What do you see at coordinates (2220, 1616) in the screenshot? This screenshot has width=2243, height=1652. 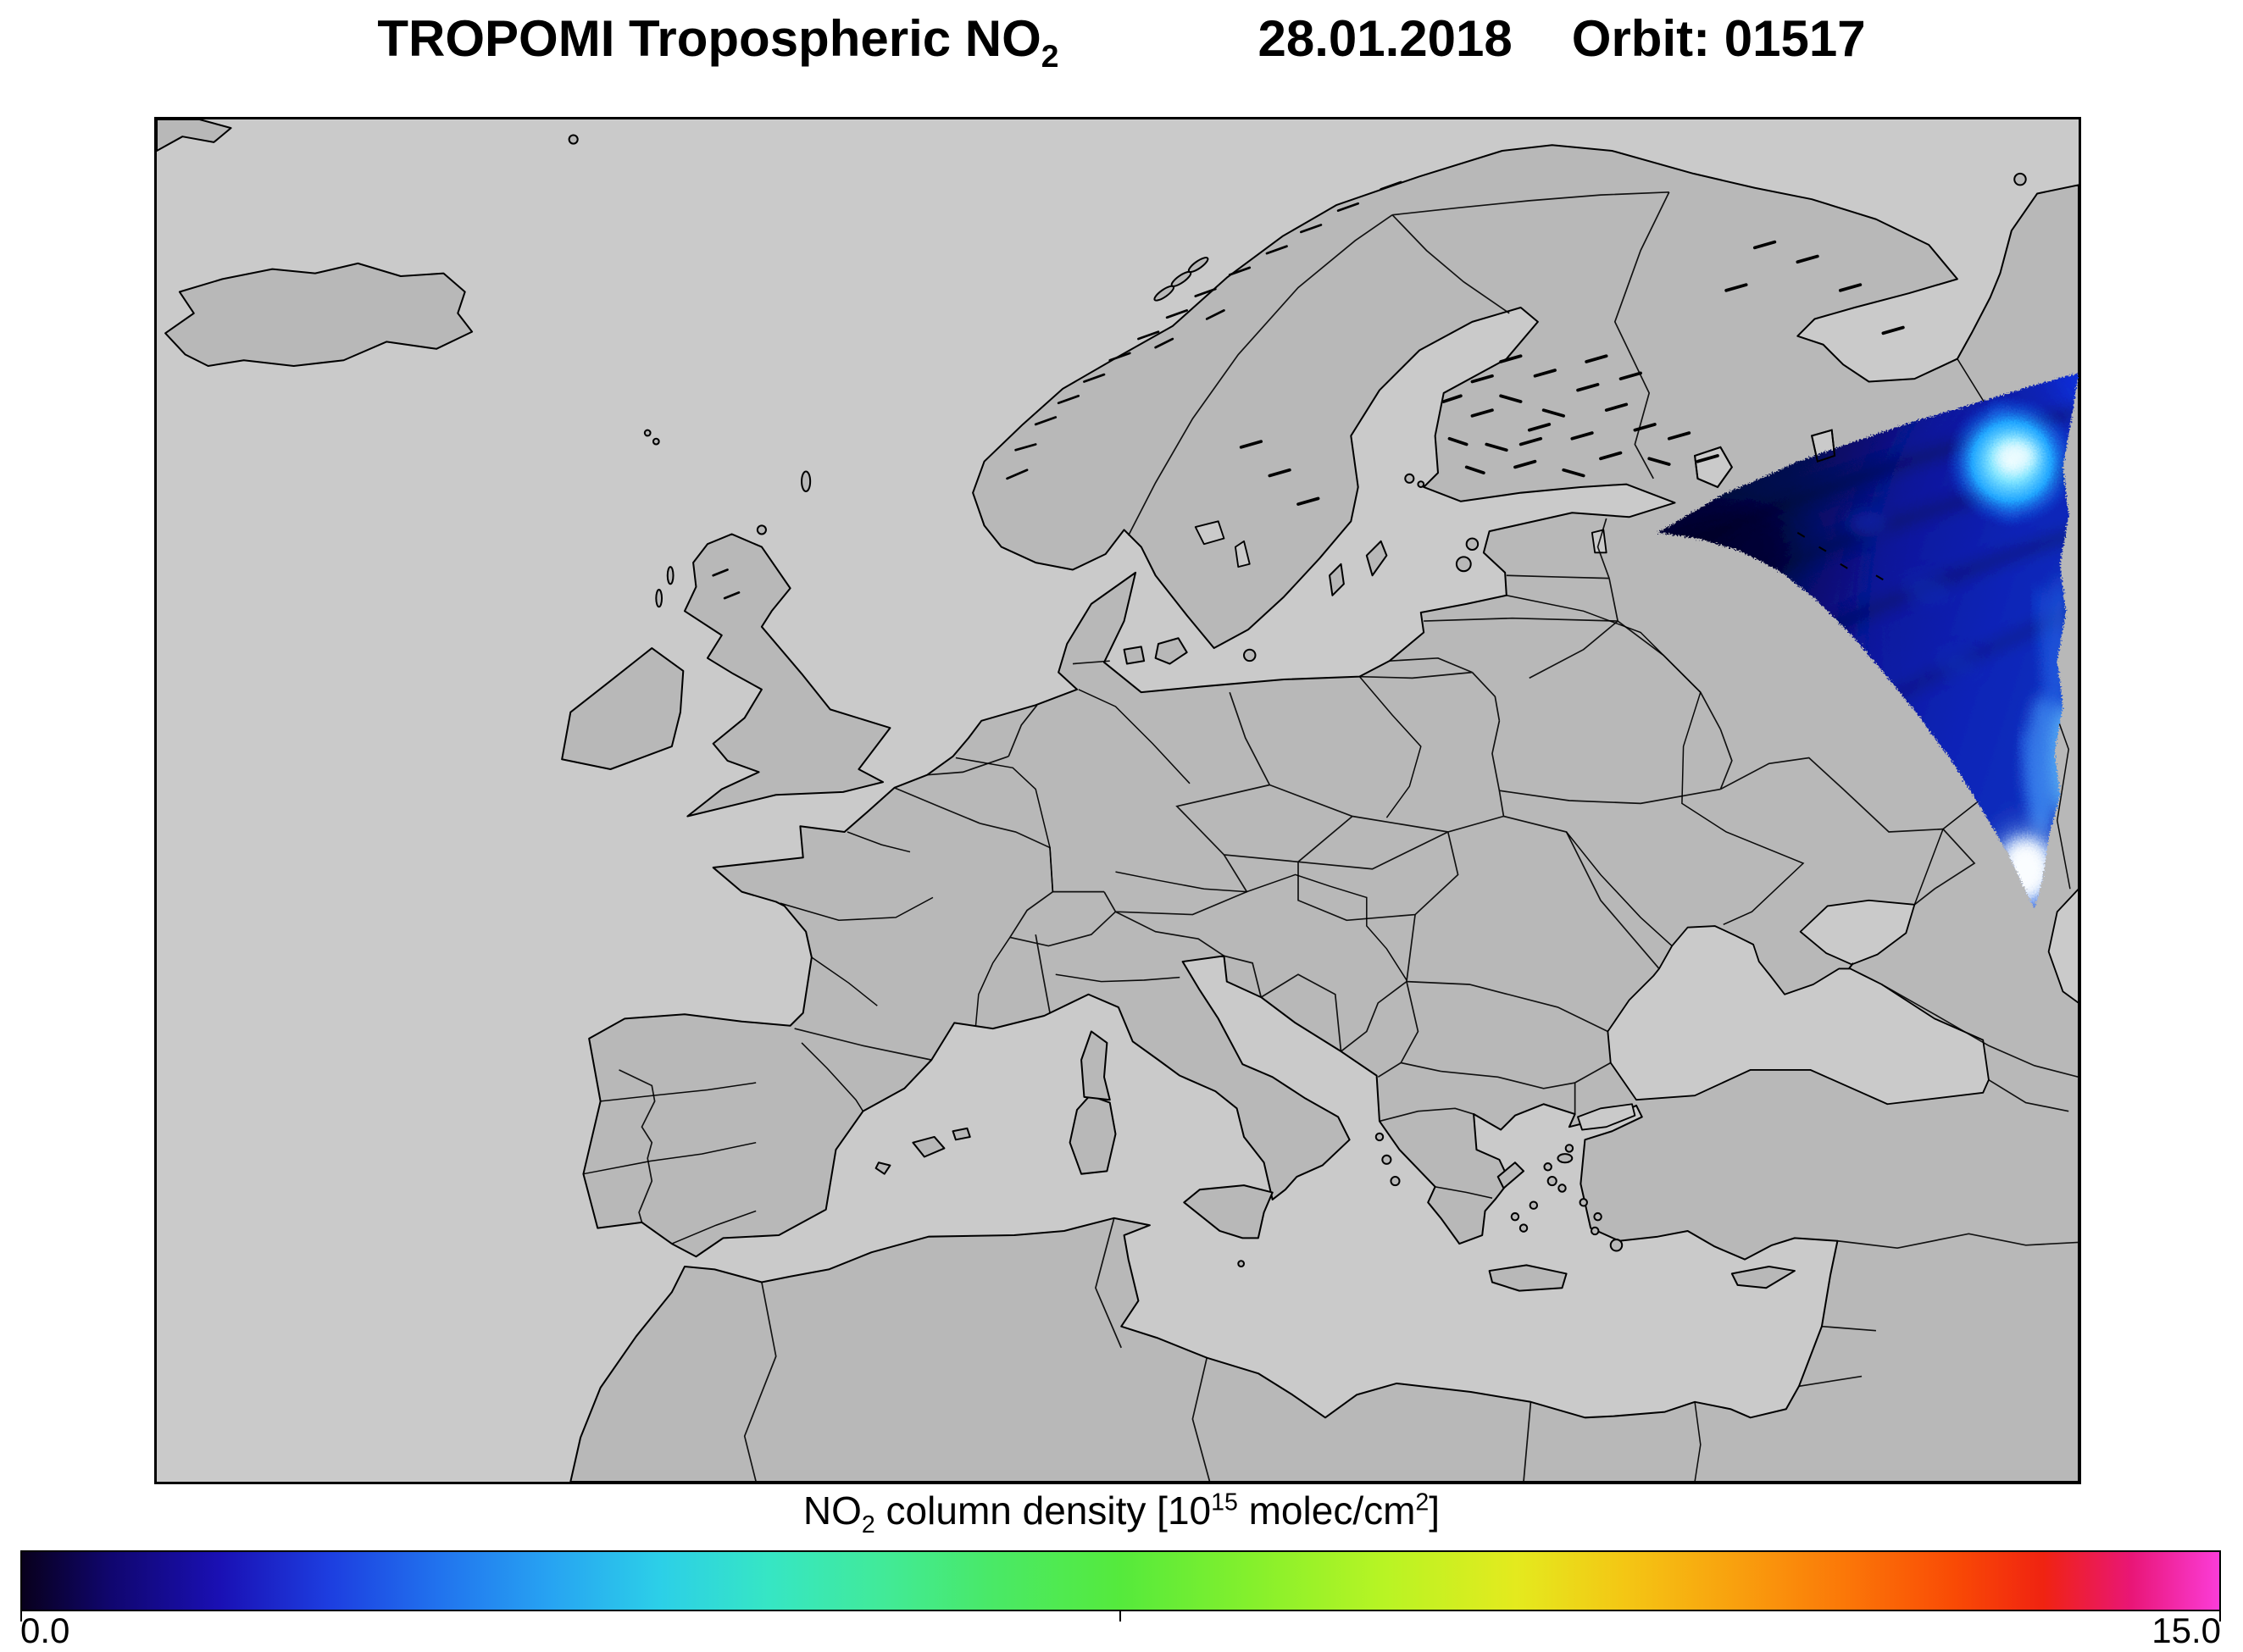 I see `colorbar-tick-max` at bounding box center [2220, 1616].